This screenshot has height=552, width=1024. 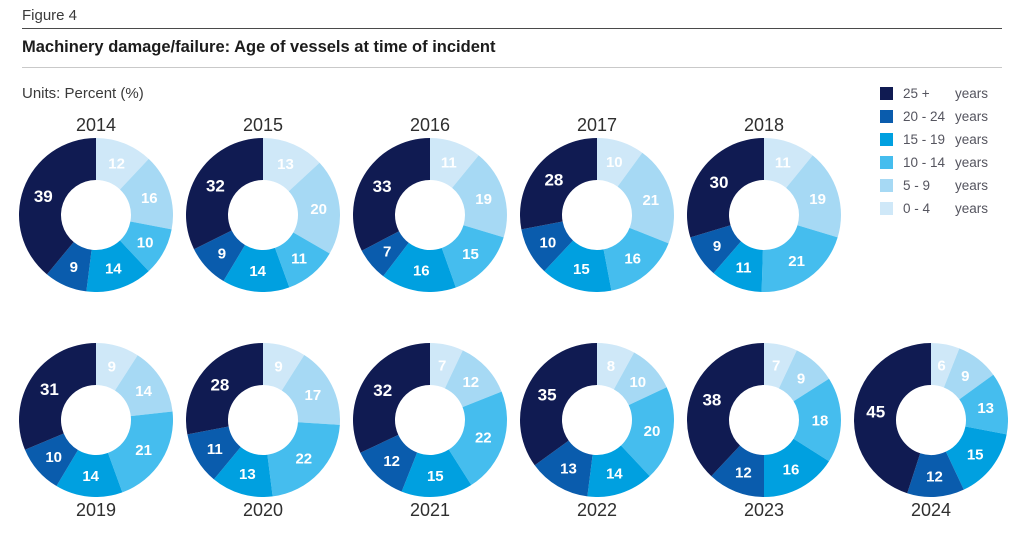 What do you see at coordinates (783, 163) in the screenshot?
I see `segment-value-2018-0-4: 11` at bounding box center [783, 163].